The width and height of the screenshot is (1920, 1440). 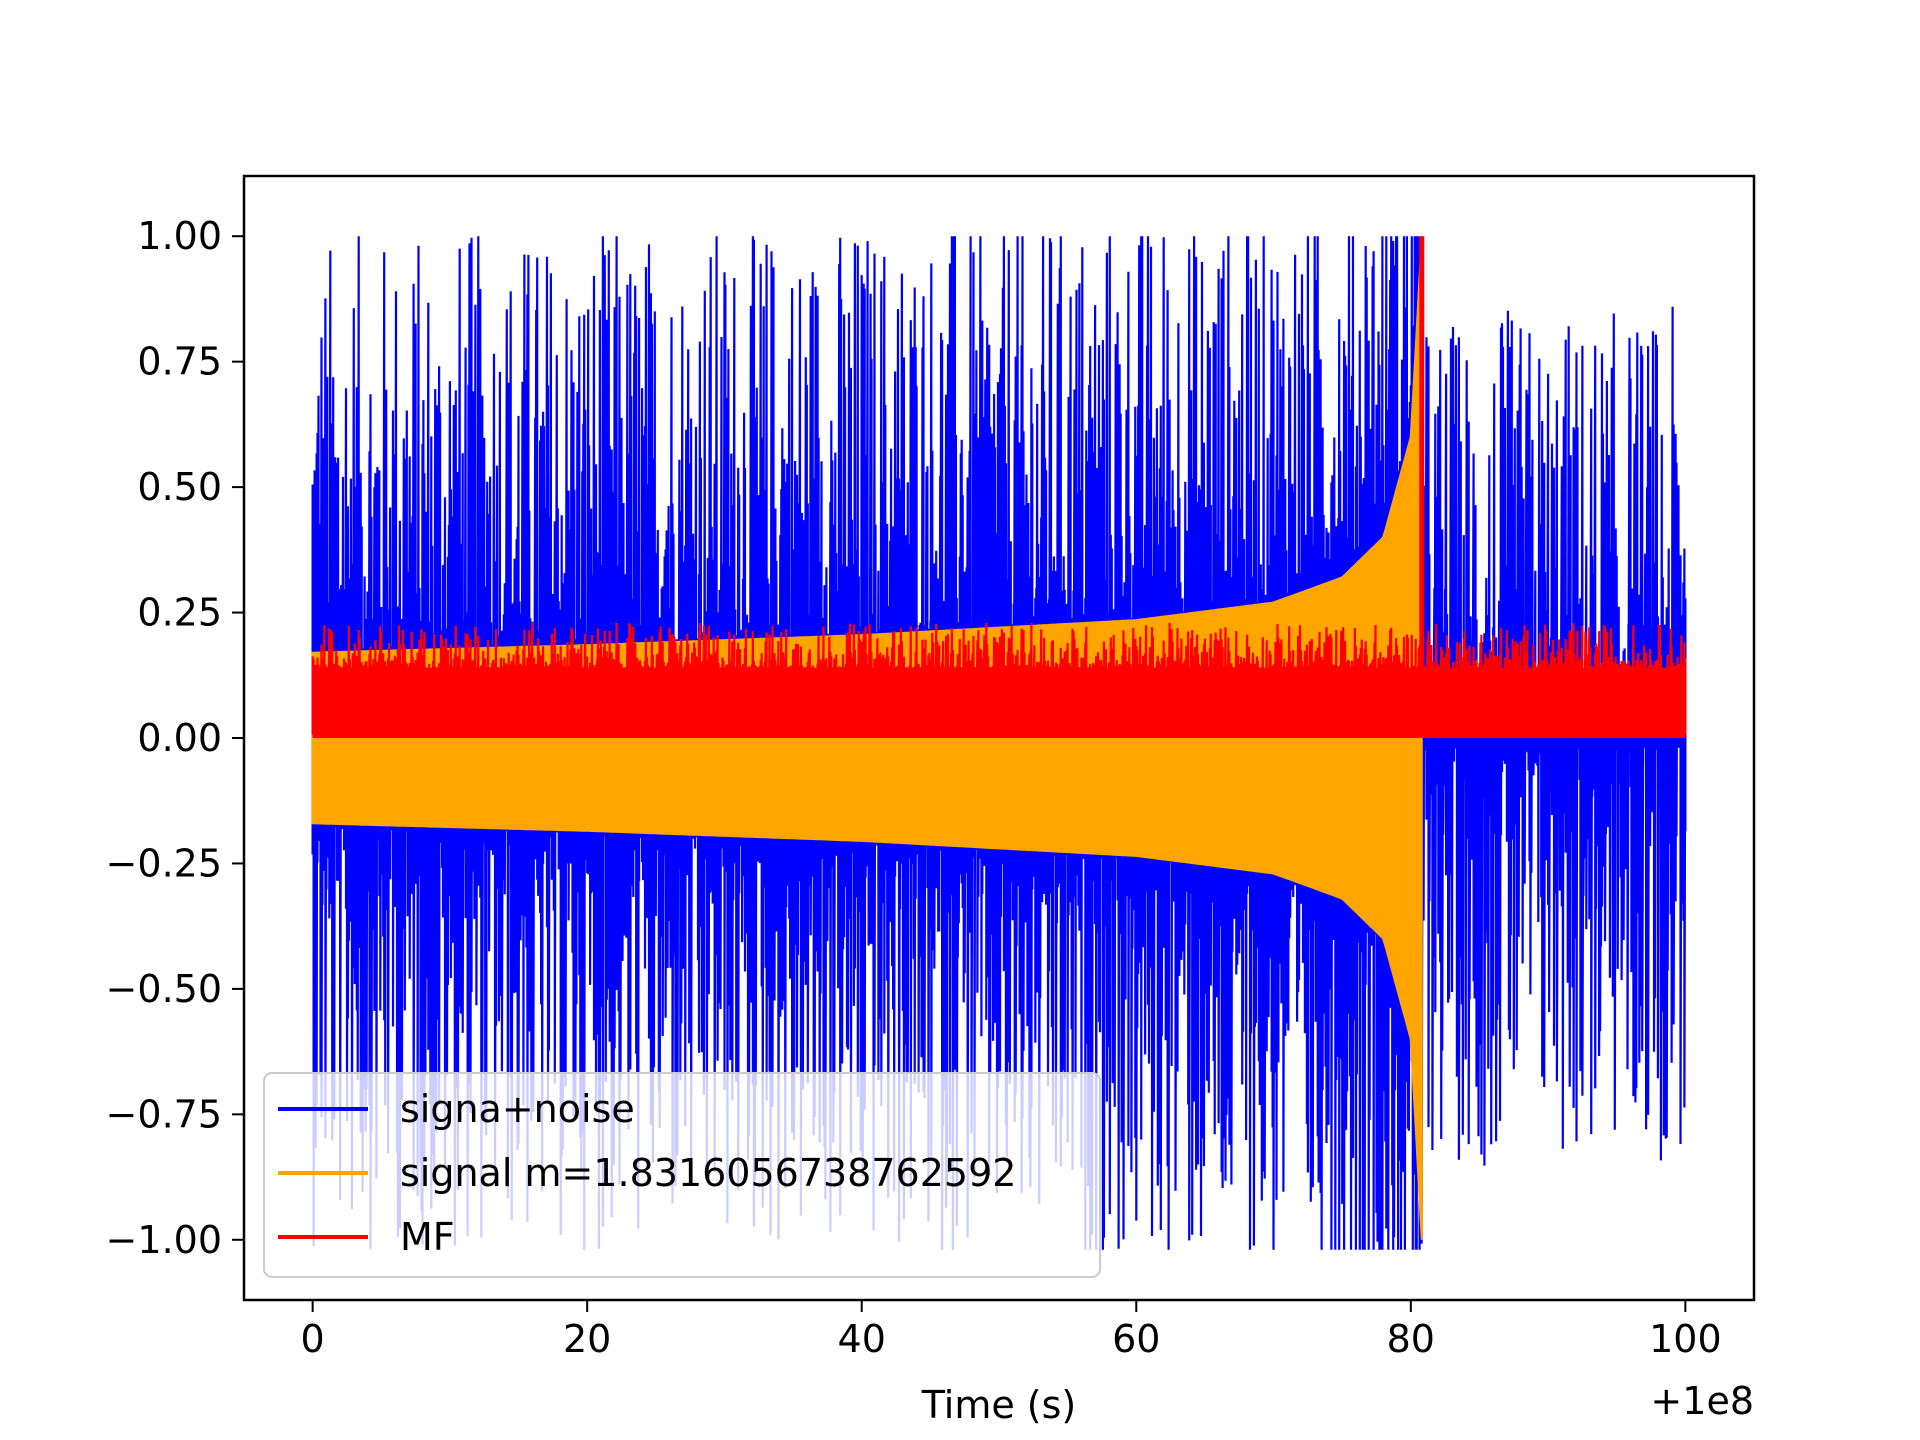 I want to click on x-axis: 0 20 40 60 80 100, so click(x=1011, y=1330).